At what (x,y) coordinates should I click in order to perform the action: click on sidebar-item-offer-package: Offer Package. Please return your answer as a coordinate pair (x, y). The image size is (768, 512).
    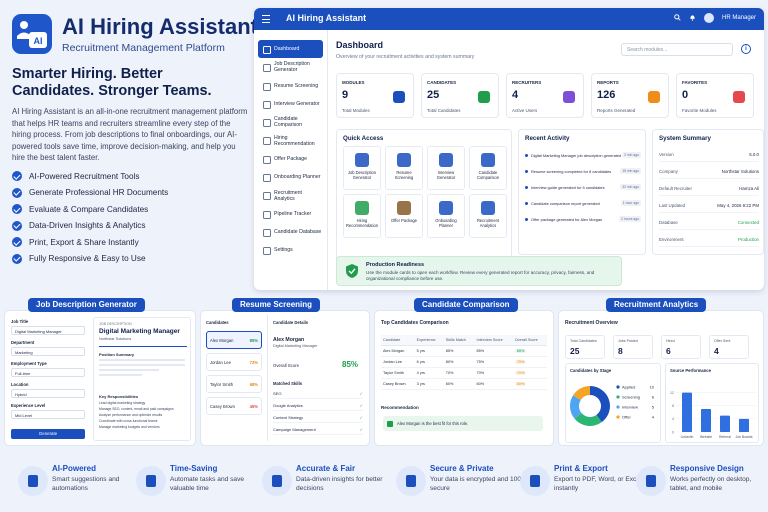
    Looking at the image, I should click on (290, 159).